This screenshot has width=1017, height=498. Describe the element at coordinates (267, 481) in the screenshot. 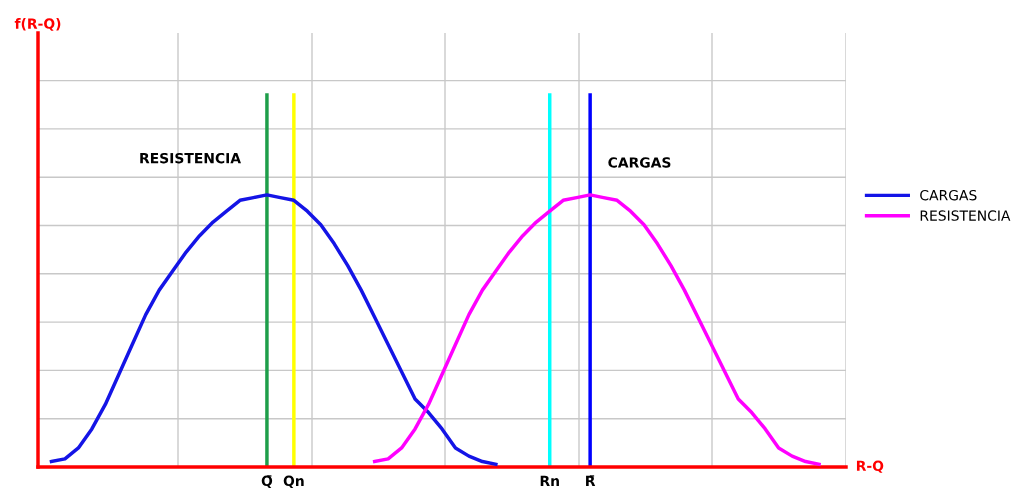

I see `x-tick-label: Q̄` at that location.